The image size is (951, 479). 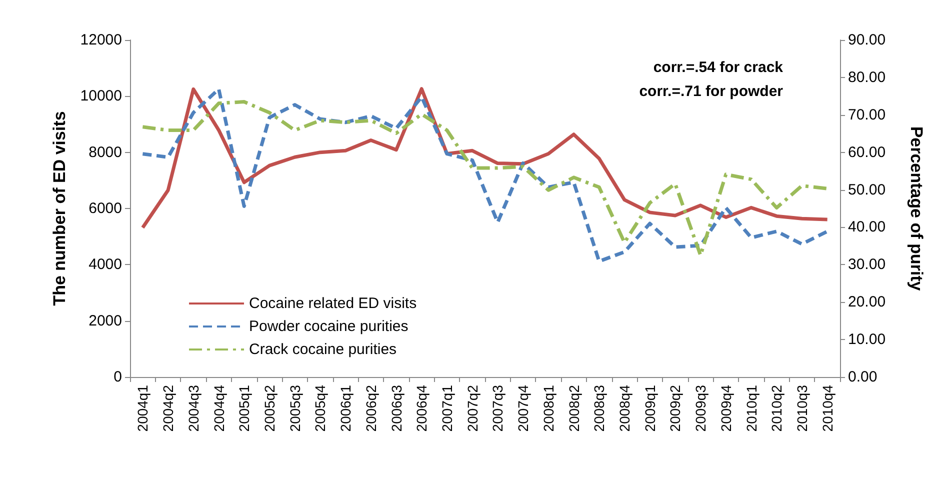 I want to click on y2-tick-label: 10.00, so click(x=867, y=339).